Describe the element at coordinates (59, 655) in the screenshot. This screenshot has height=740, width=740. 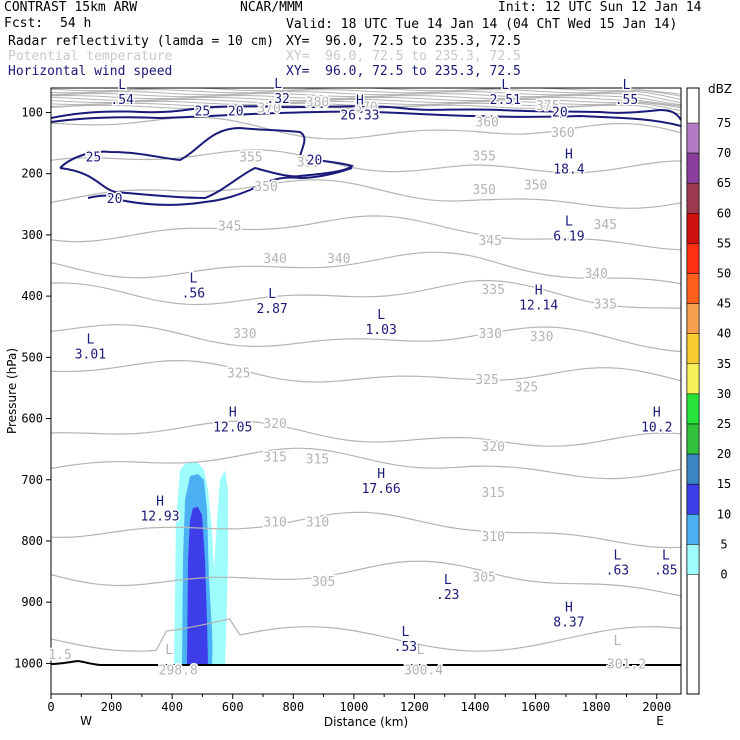
I see `theta-contour-label: 1.5` at that location.